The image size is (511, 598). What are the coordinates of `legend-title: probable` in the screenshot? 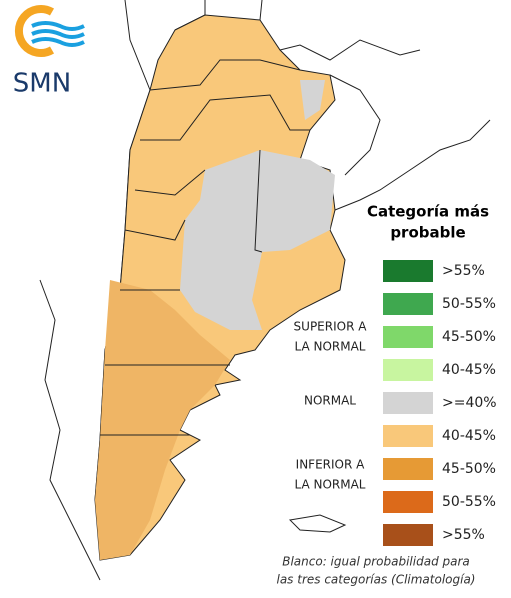 It's located at (427, 233).